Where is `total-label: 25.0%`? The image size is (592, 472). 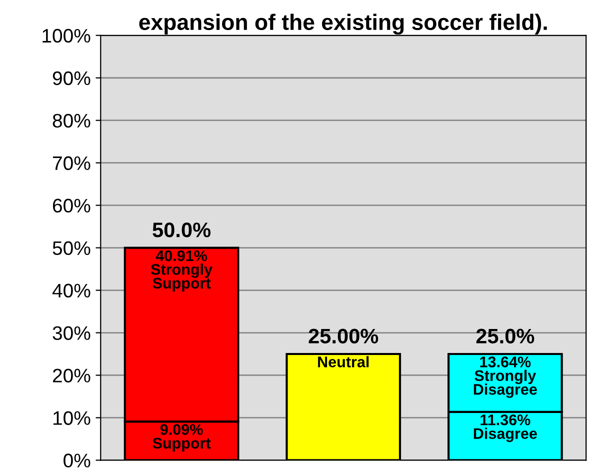
total-label: 25.0% is located at coordinates (505, 336).